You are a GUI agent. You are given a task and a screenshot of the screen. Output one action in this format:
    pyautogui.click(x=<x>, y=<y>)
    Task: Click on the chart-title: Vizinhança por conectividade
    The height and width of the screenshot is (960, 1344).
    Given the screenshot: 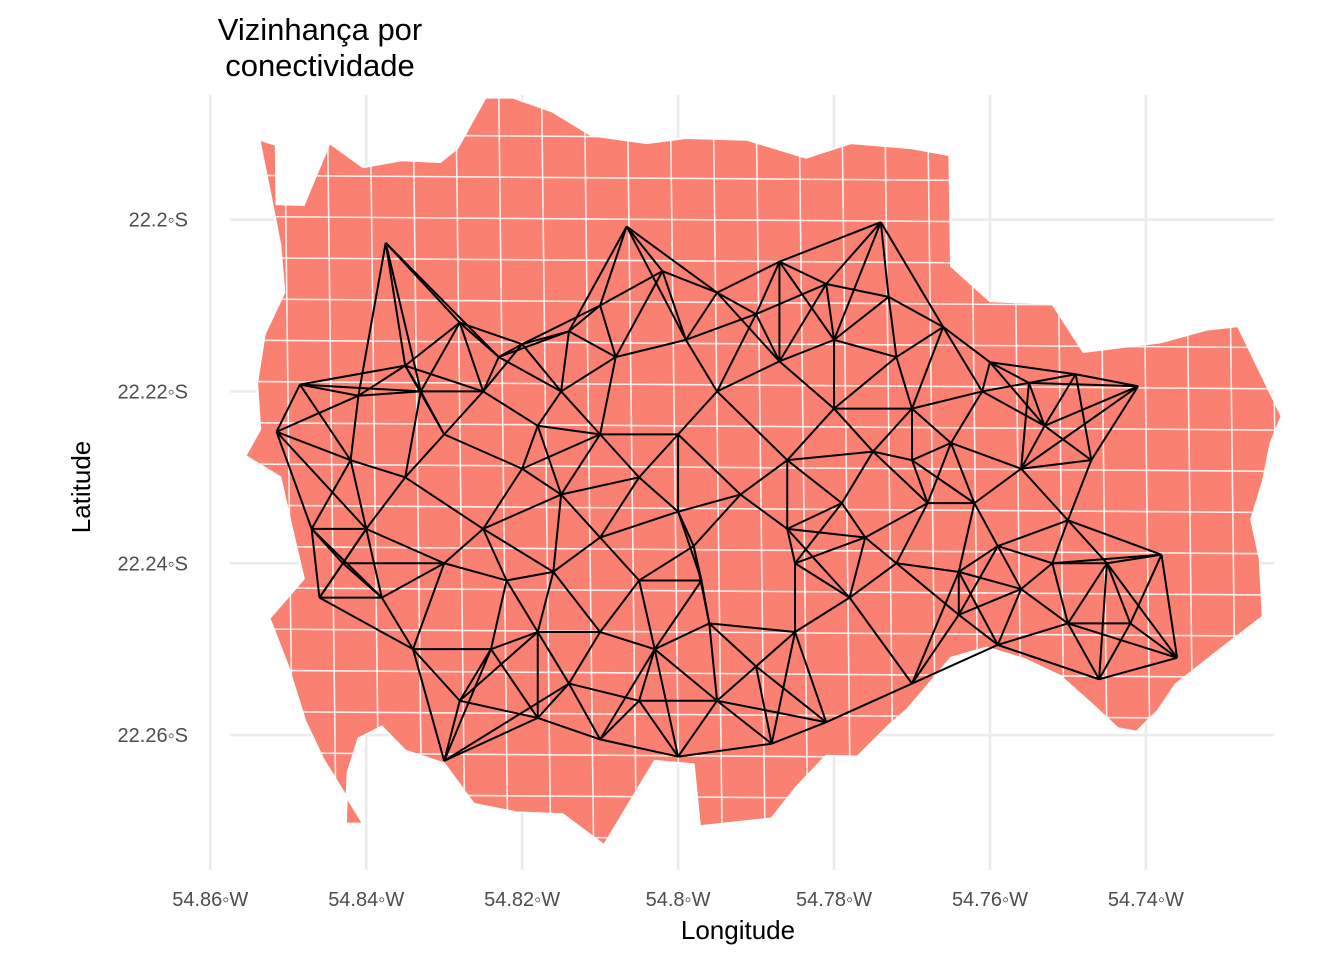 What is the action you would take?
    pyautogui.click(x=320, y=47)
    